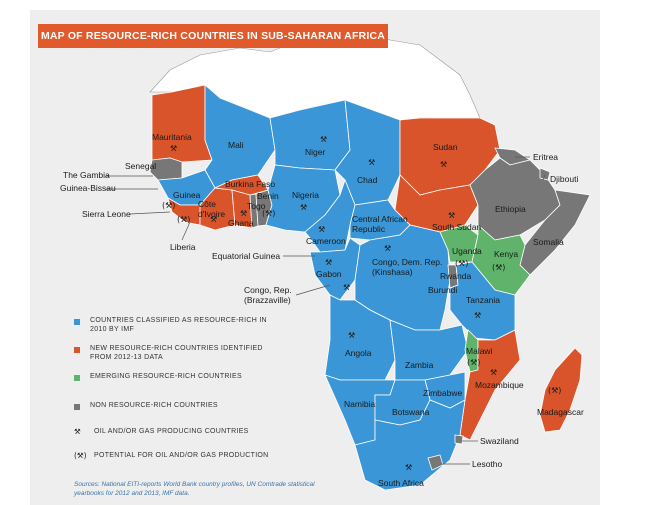  What do you see at coordinates (106, 214) in the screenshot?
I see `callout-sierra-leone: Sierra Leone` at bounding box center [106, 214].